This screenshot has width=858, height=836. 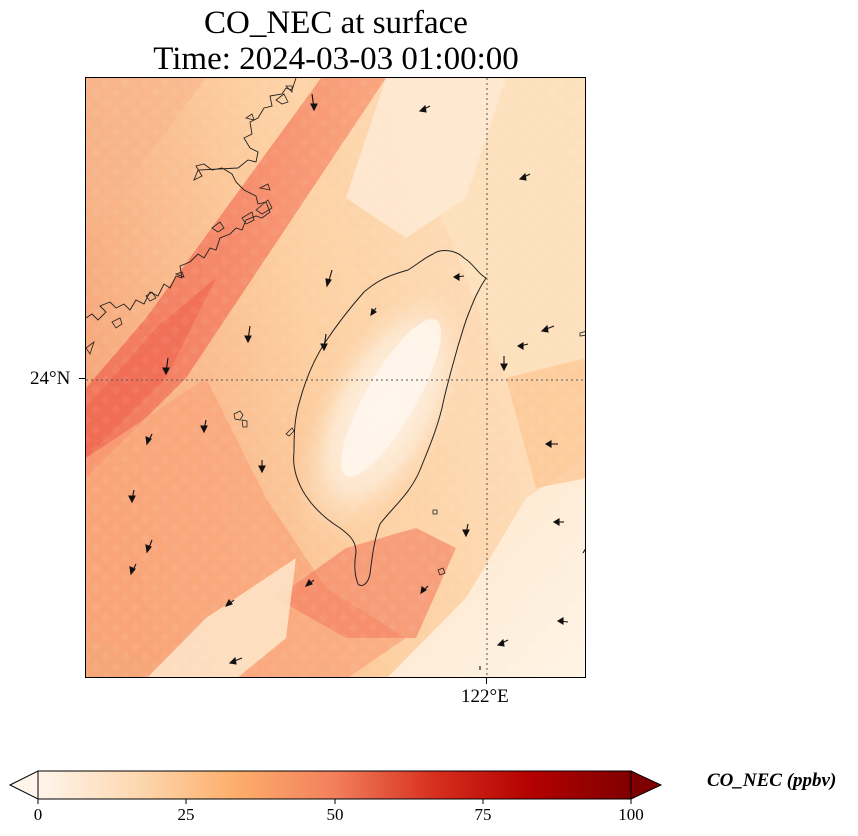 I want to click on penghu-islands, so click(x=264, y=423).